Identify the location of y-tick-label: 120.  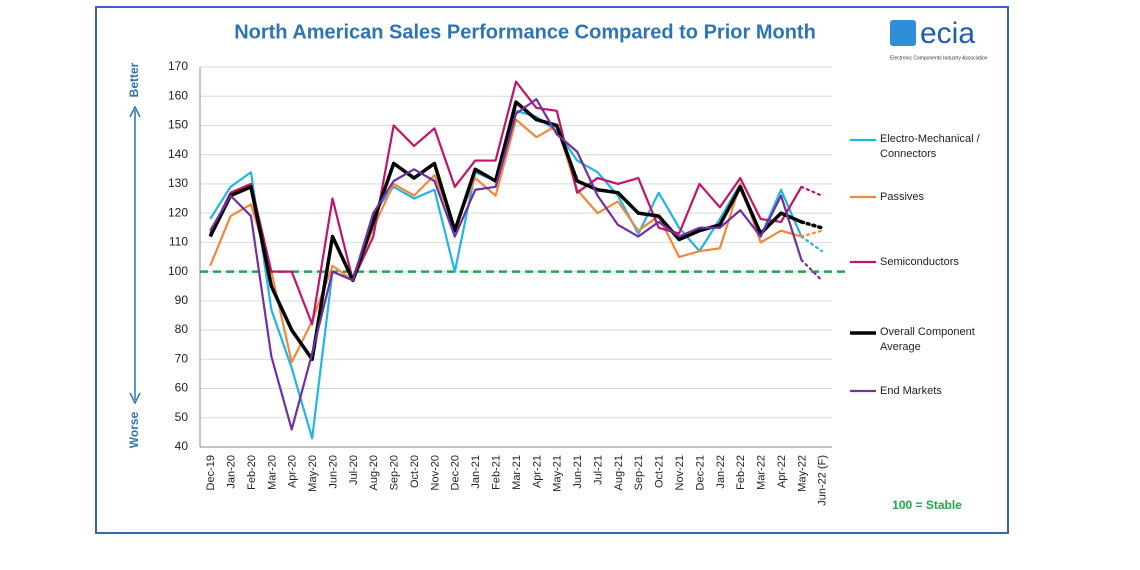
(178, 212).